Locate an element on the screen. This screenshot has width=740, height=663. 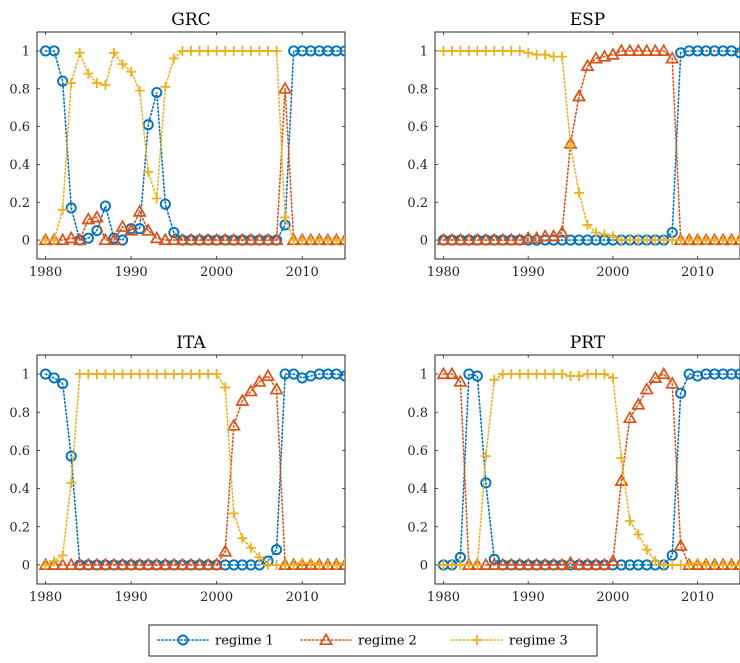
y-tick-label: 0 is located at coordinates (424, 565).